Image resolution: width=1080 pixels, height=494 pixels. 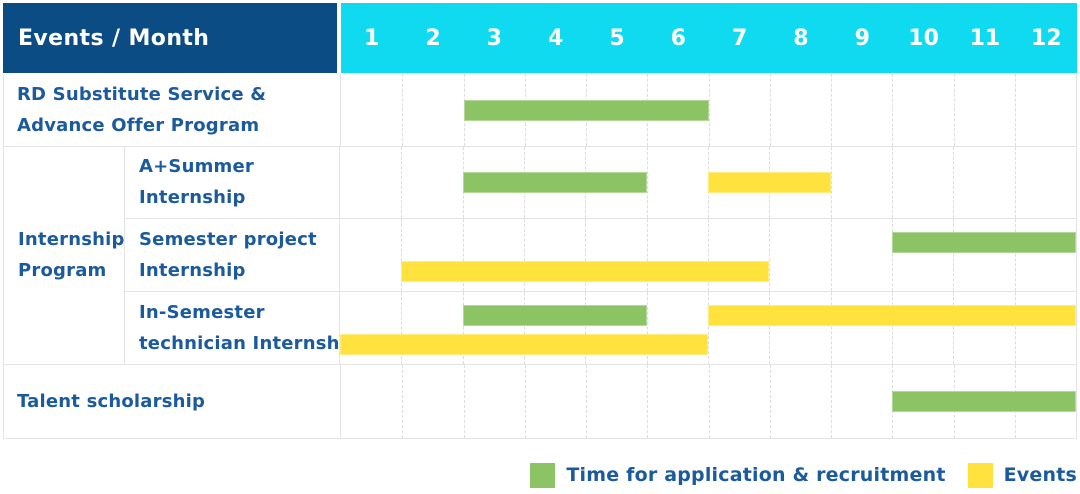 I want to click on legend-item-application: Time for application & recruitment, so click(x=738, y=475).